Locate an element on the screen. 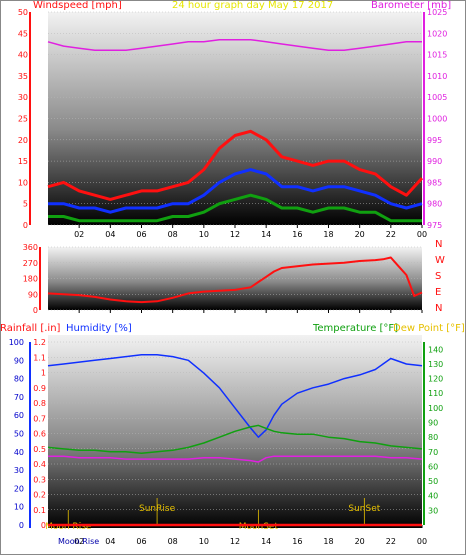  wind-average-line is located at coordinates (235, 191).